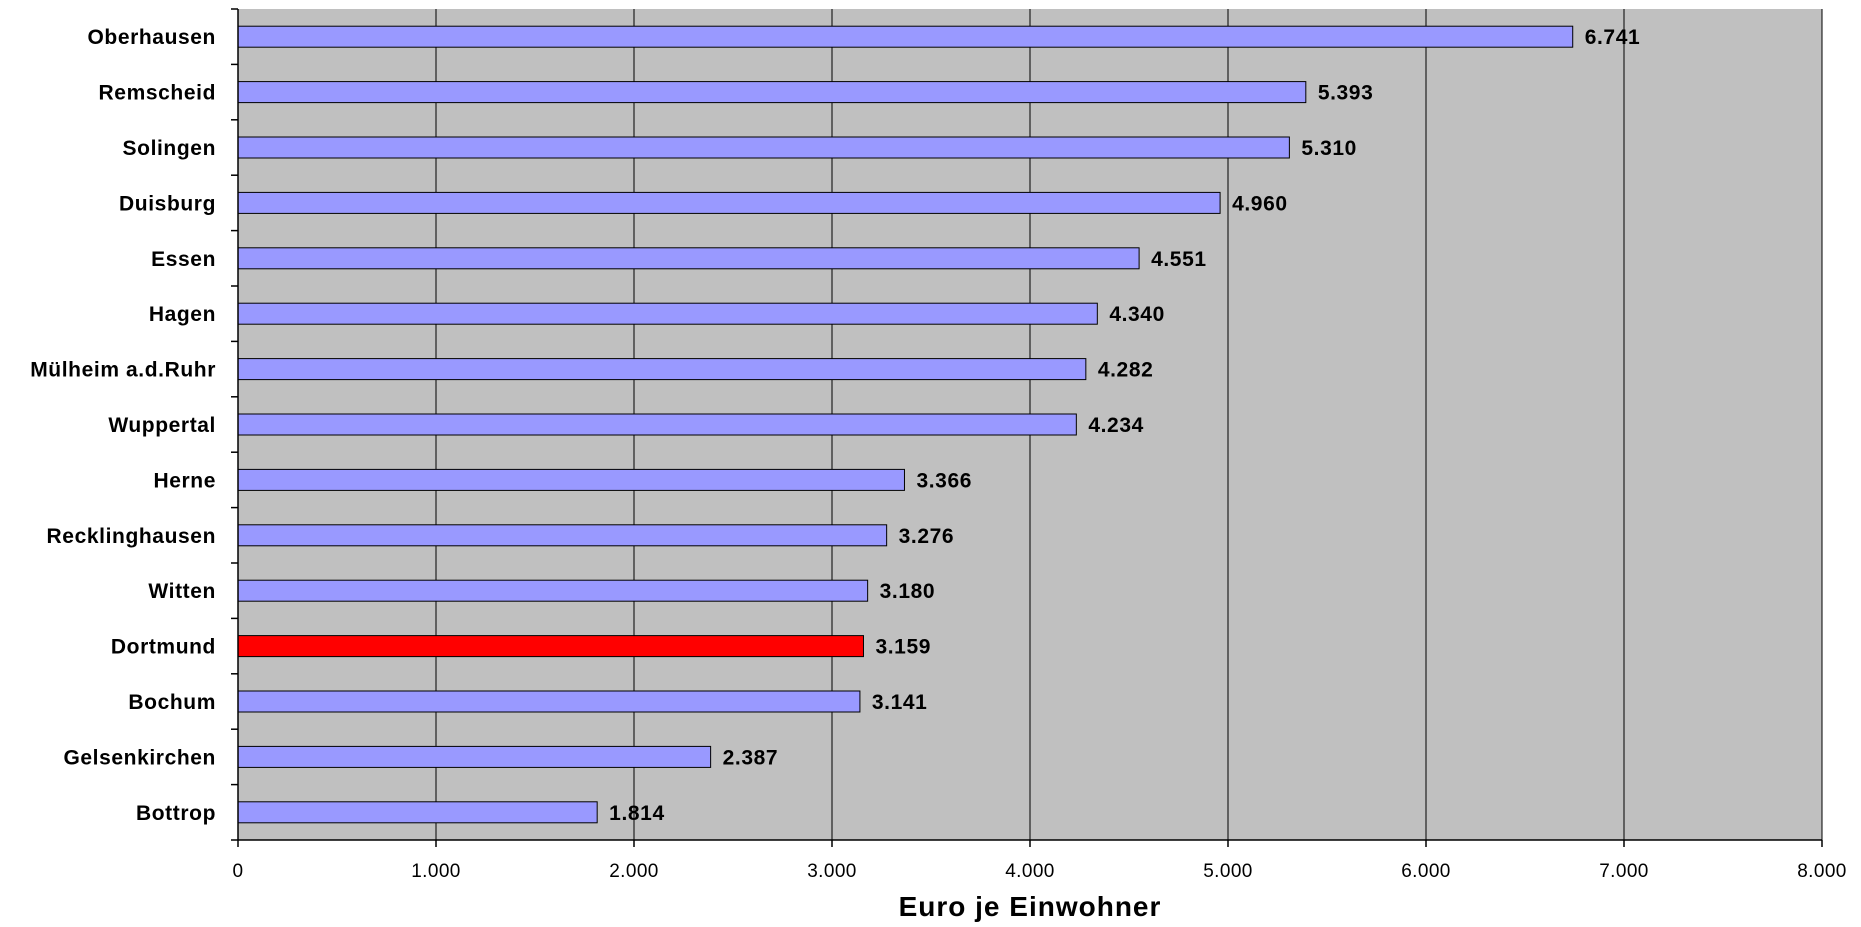 This screenshot has width=1861, height=927. I want to click on category-label: Solingen, so click(169, 148).